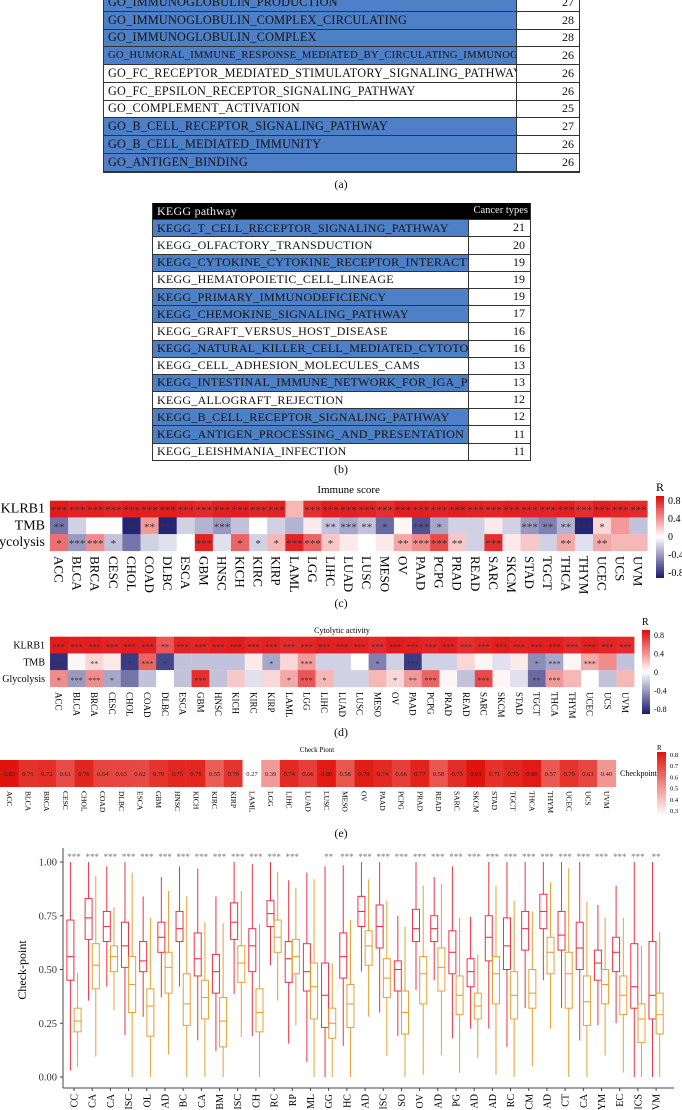 The width and height of the screenshot is (682, 1110). I want to click on x-tick-label: LGG, so click(270, 799).